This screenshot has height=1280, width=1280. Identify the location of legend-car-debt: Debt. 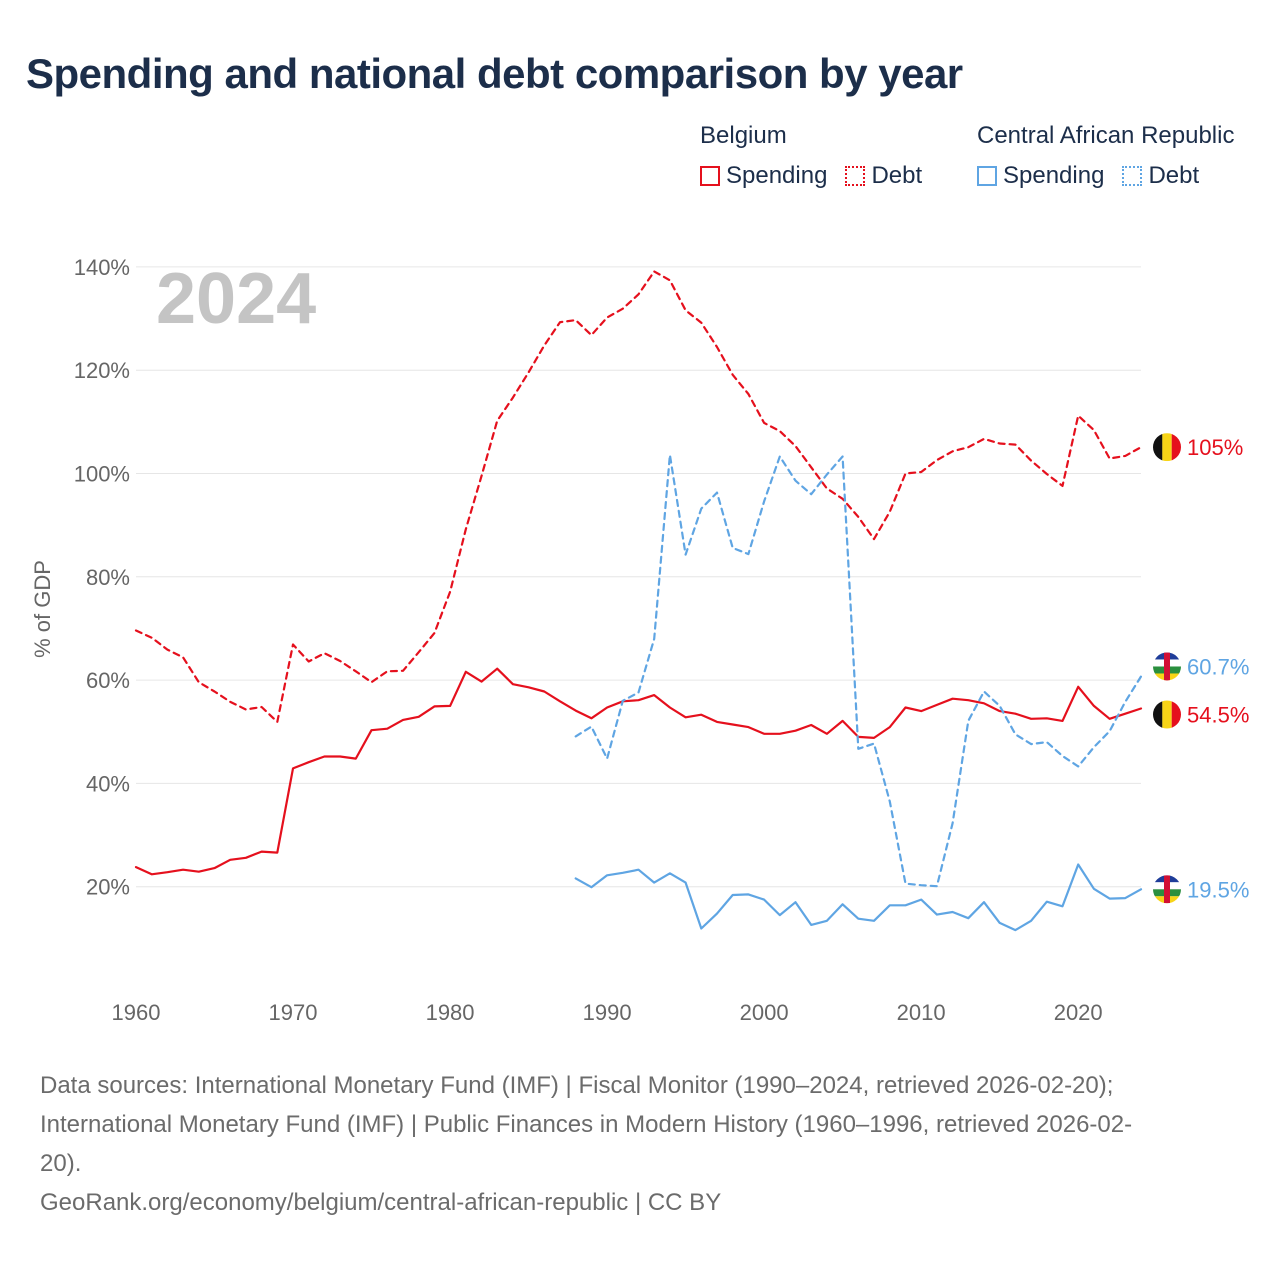
(1160, 176).